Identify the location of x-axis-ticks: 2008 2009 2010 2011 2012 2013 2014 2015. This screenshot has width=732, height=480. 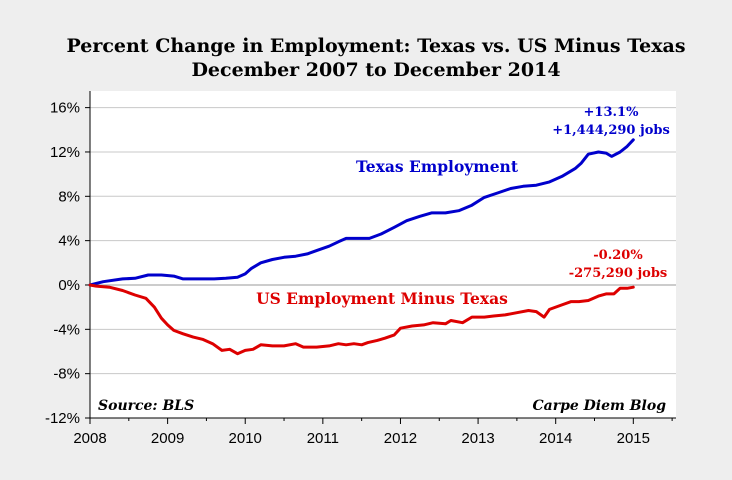
(373, 432).